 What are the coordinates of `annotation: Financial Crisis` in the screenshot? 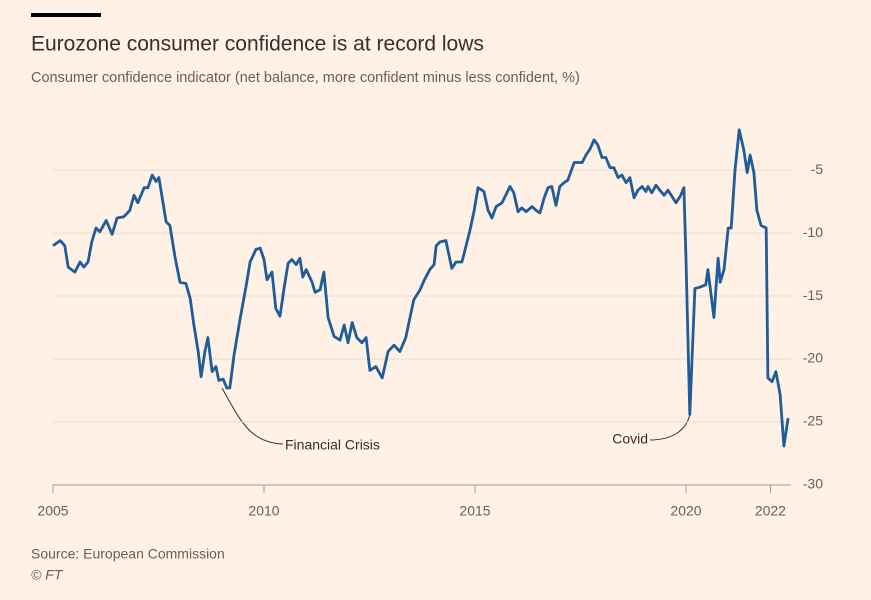 It's located at (332, 445).